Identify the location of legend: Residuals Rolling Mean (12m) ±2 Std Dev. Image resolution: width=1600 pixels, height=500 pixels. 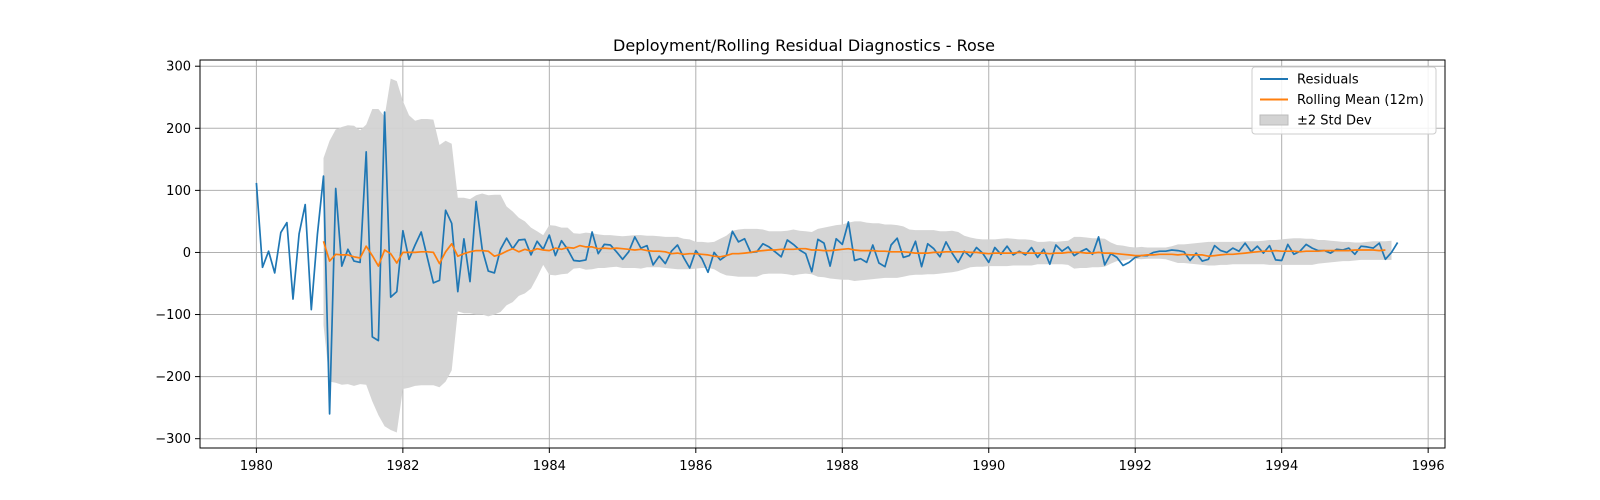
(1344, 100).